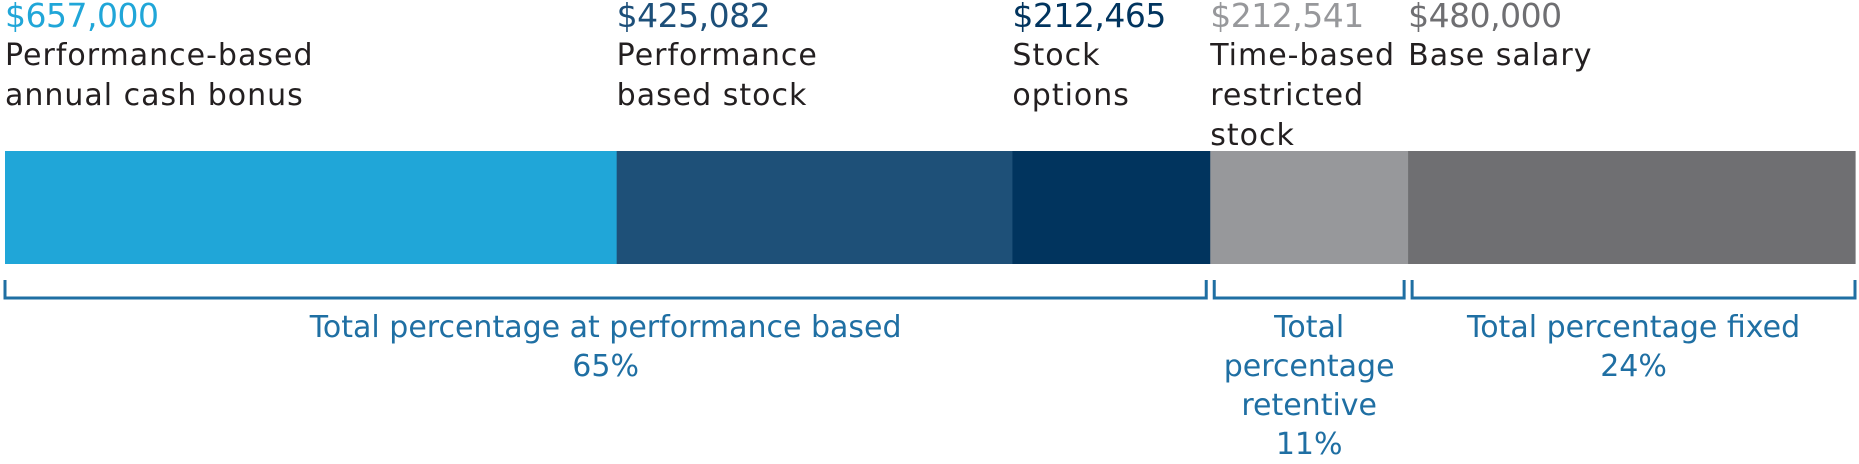 This screenshot has height=464, width=1859. I want to click on segment-label-1: $425,082 Performance based stock, so click(717, 58).